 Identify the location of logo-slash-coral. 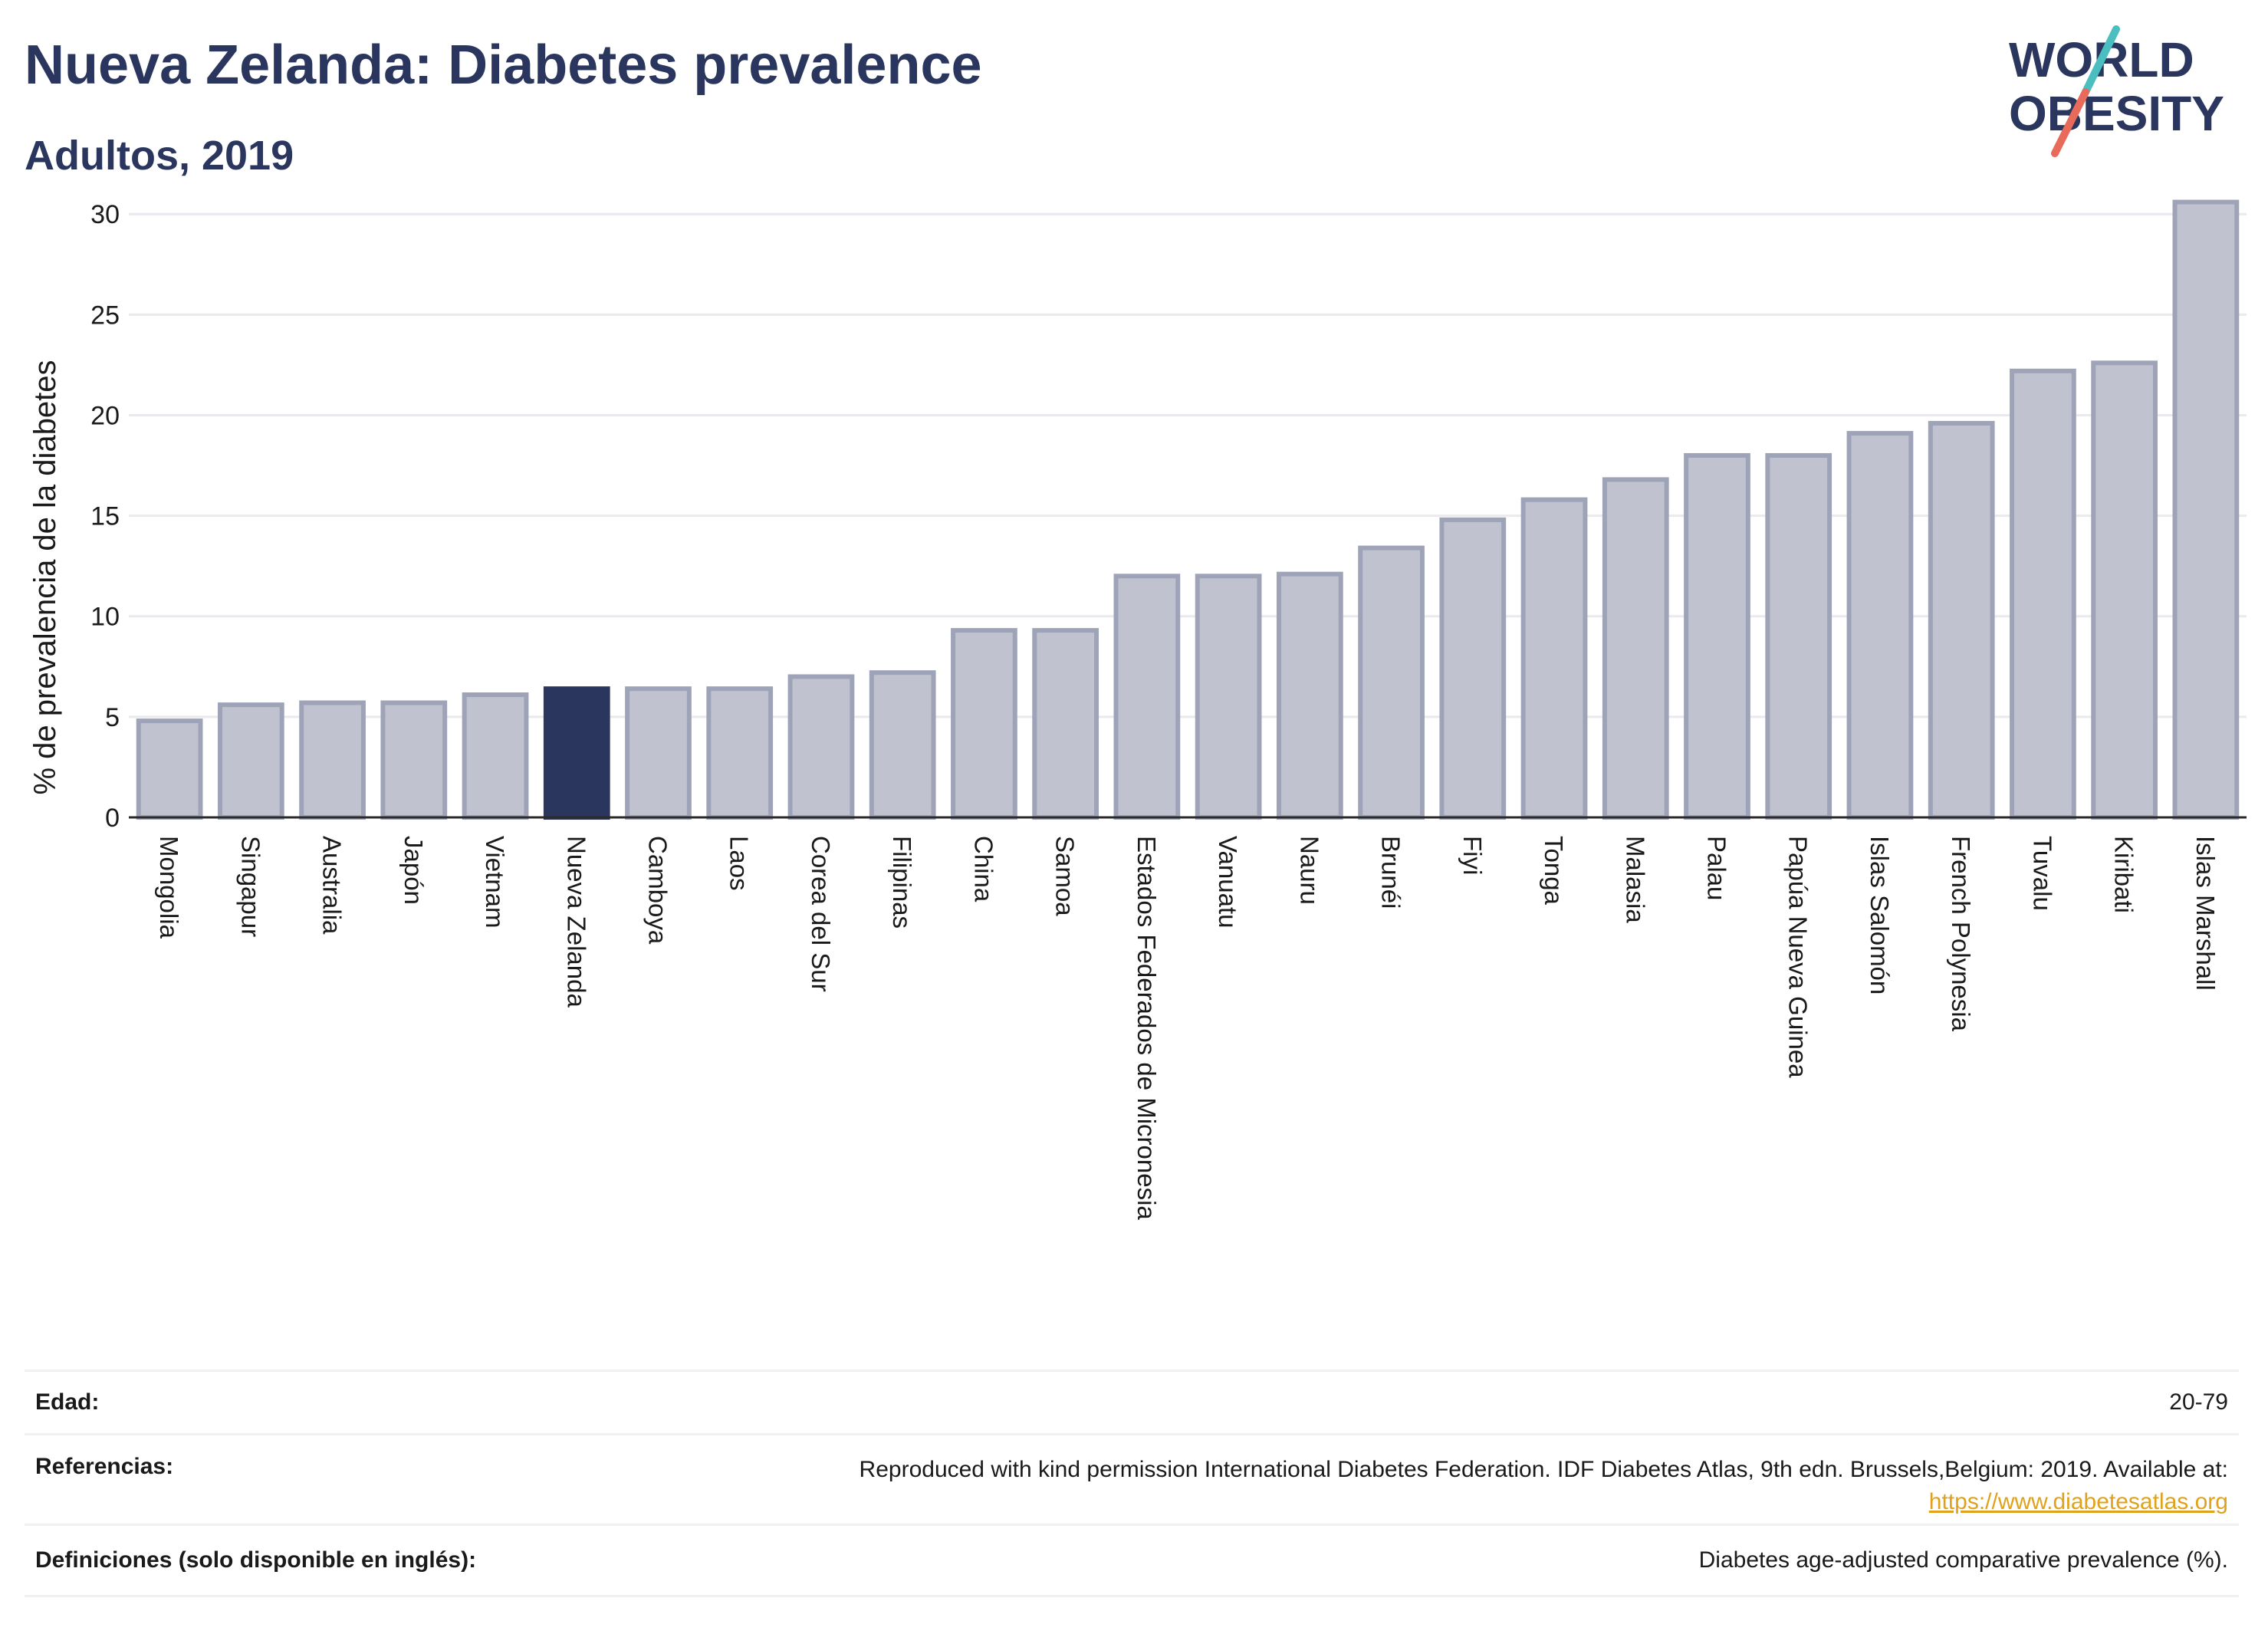
(2070, 123).